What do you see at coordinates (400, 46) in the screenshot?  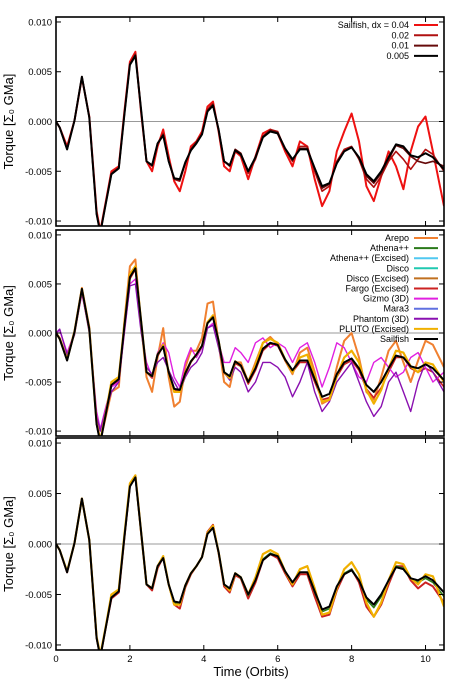 I see `legend-label: 0.01` at bounding box center [400, 46].